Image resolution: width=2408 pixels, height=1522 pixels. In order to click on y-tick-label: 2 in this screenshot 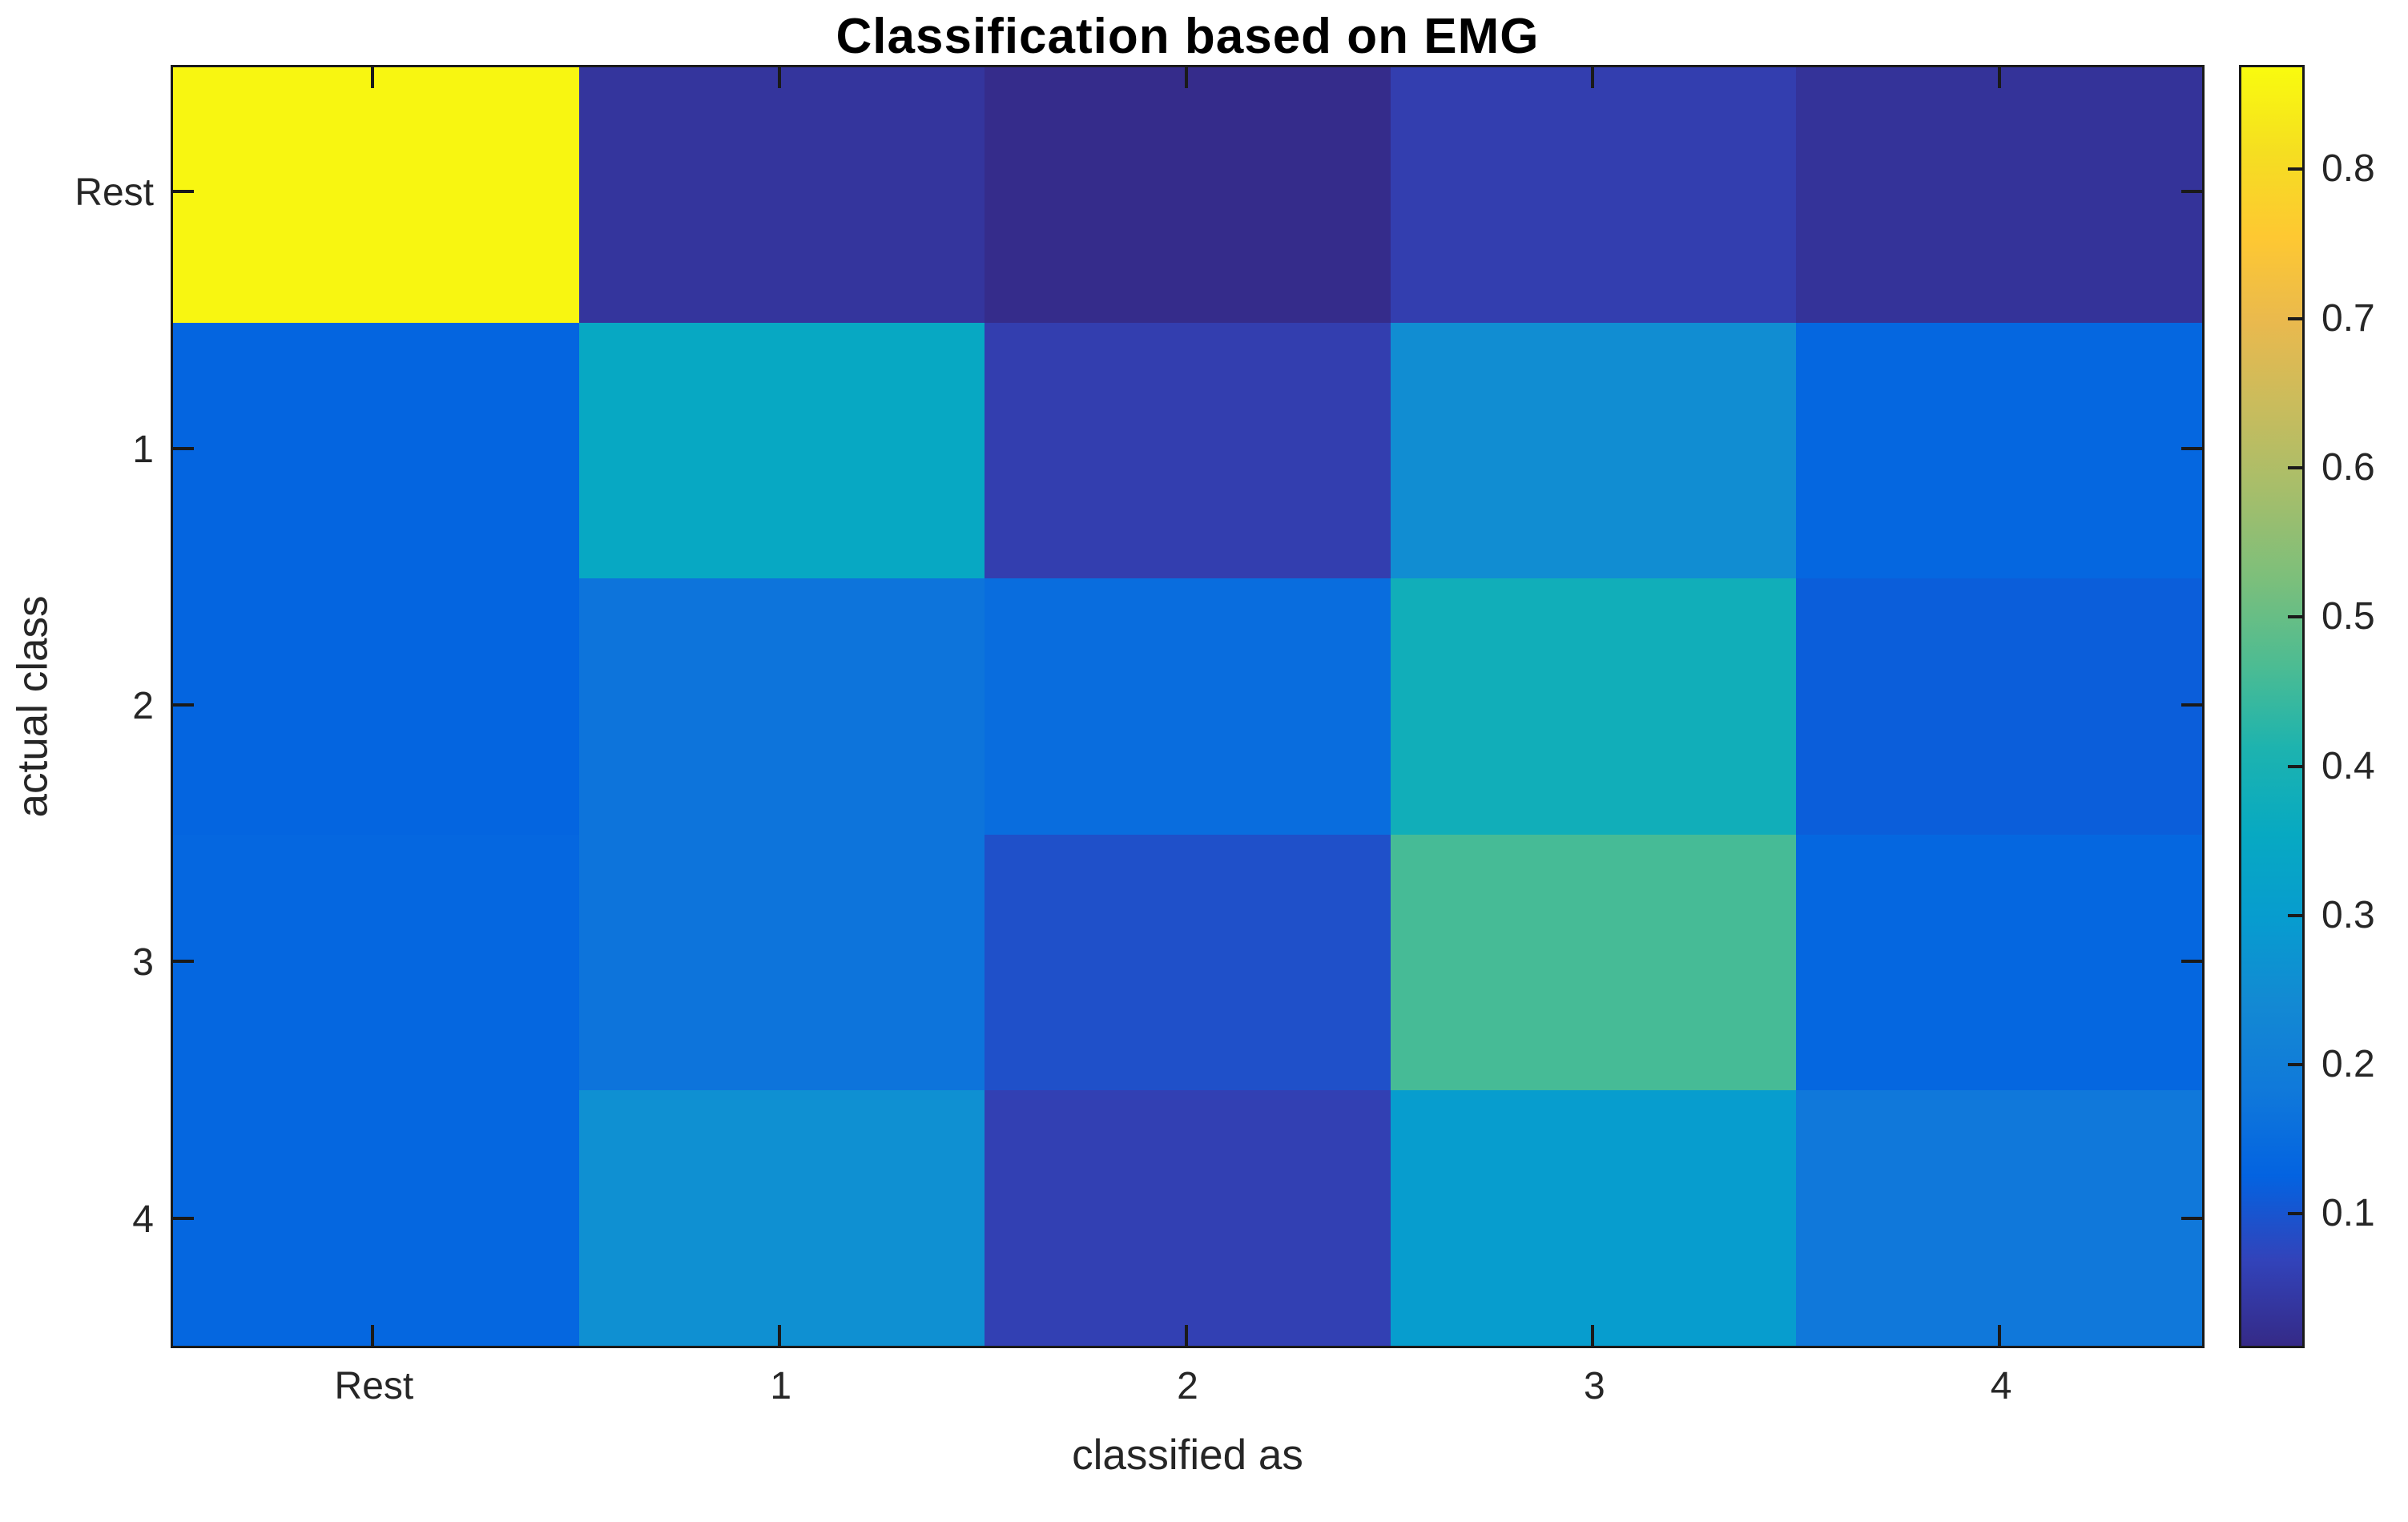, I will do `click(143, 706)`.